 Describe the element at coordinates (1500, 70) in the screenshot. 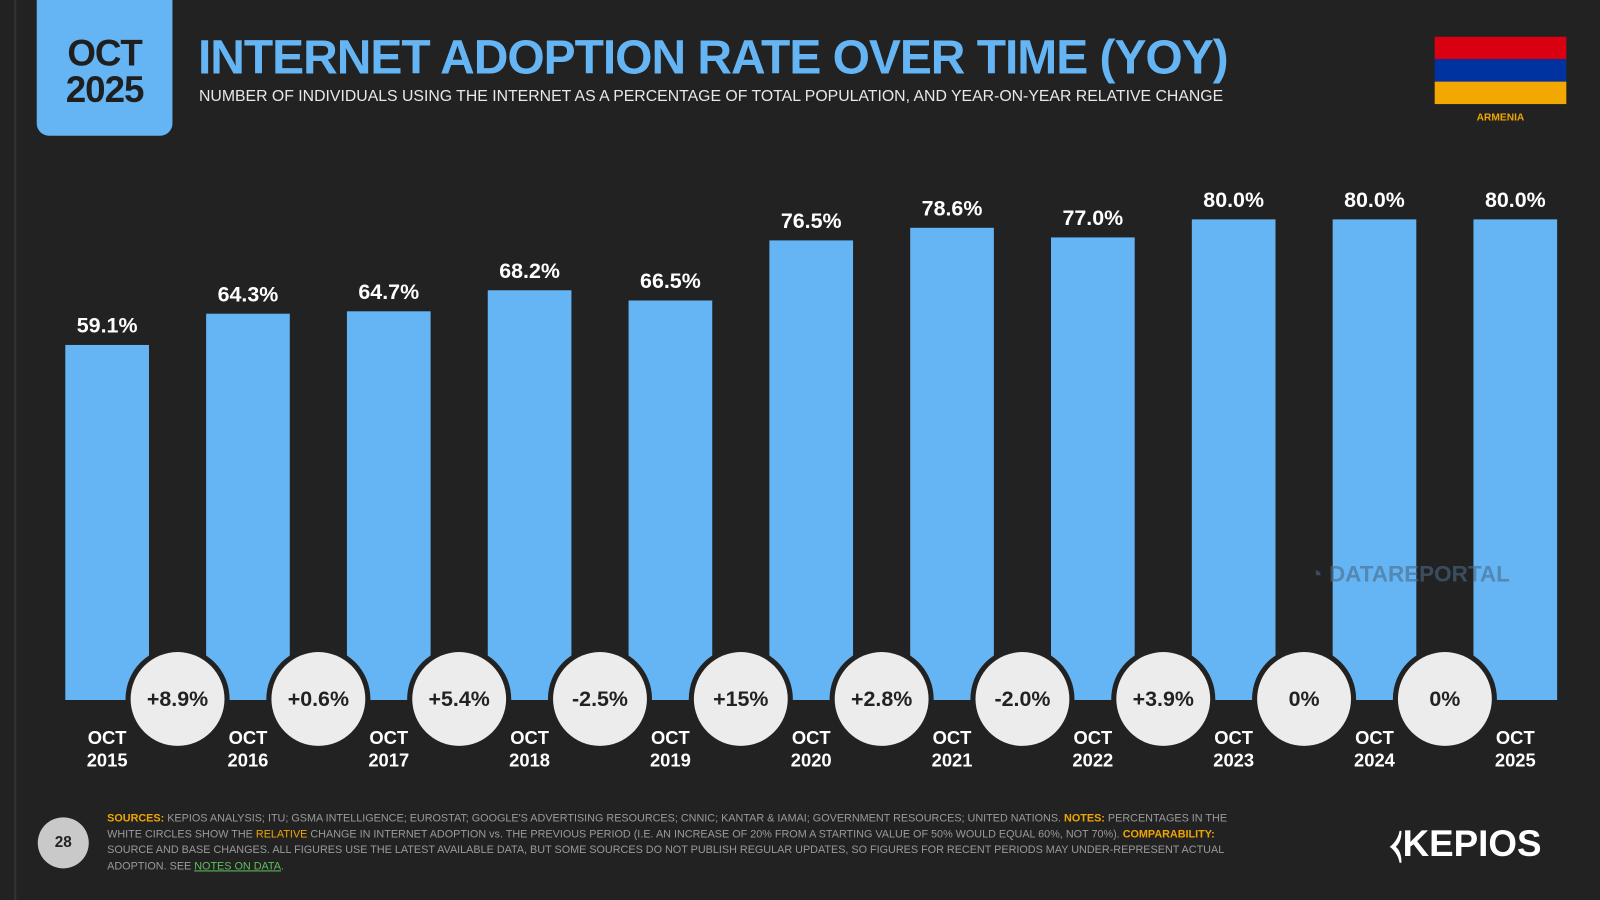

I see `armenia-flag-icon` at that location.